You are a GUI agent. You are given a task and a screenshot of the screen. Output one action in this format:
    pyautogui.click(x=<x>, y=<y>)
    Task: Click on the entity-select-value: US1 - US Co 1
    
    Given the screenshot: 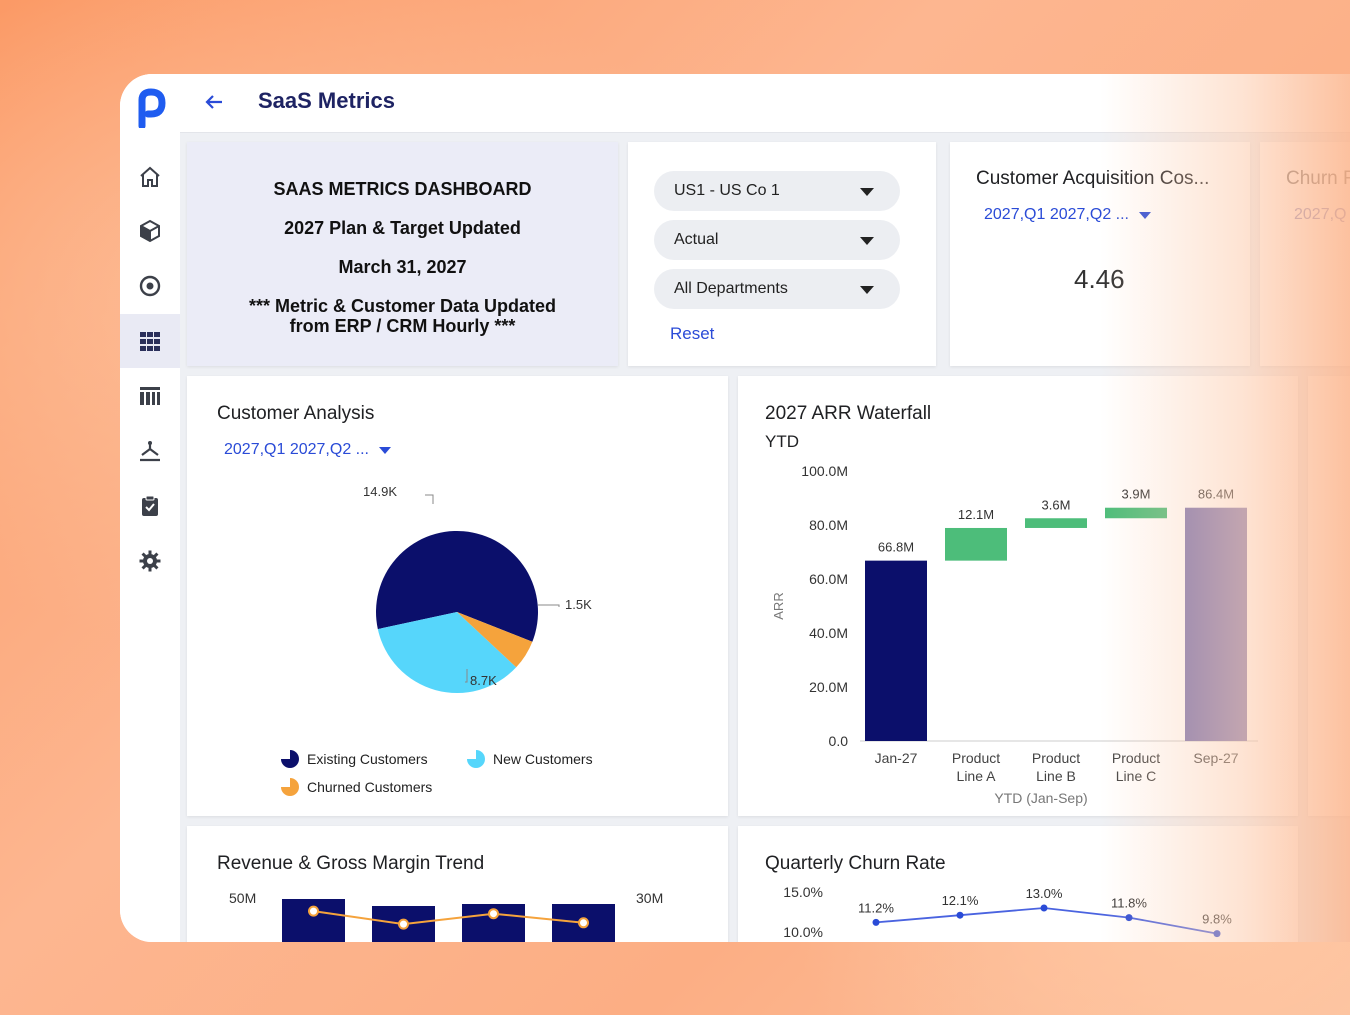 What is the action you would take?
    pyautogui.click(x=727, y=190)
    